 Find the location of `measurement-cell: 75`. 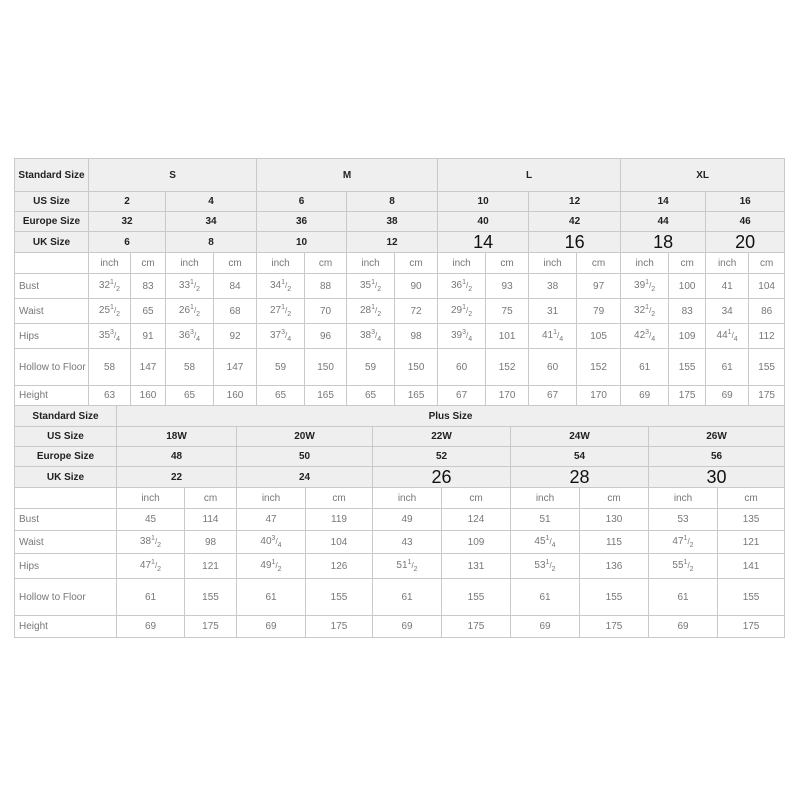

measurement-cell: 75 is located at coordinates (507, 311).